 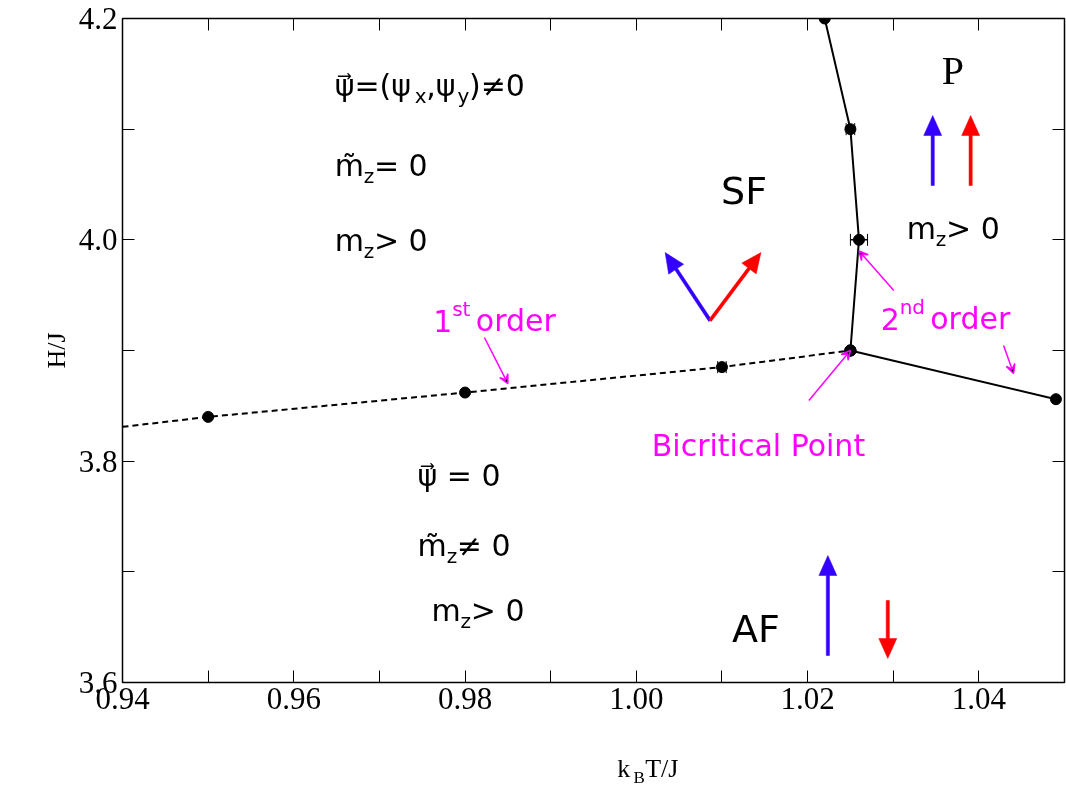 I want to click on y-tick-label: 4.2, so click(x=98, y=18).